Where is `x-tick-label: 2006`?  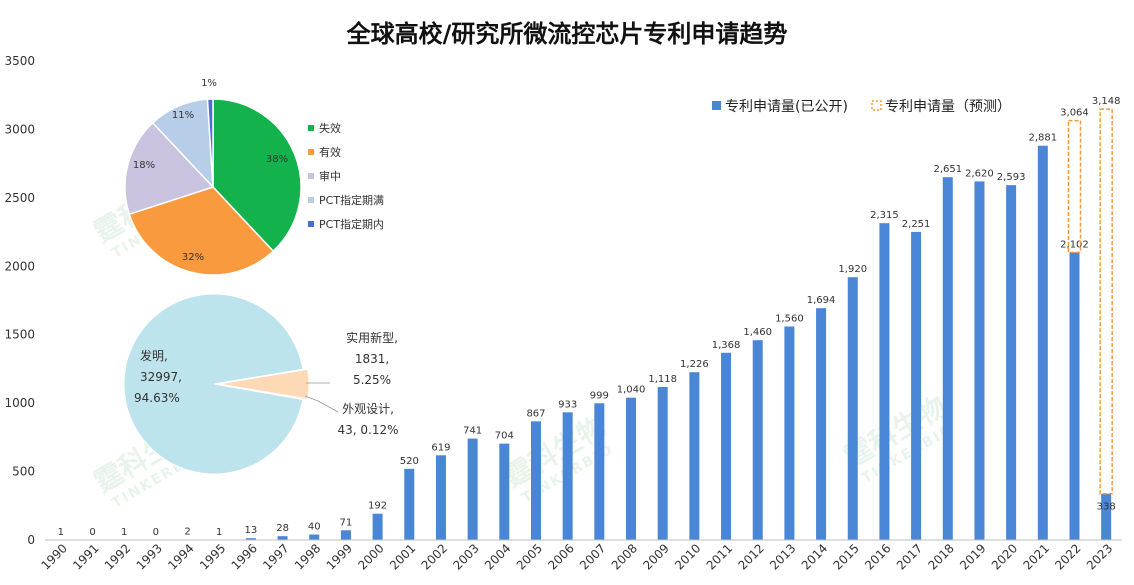
x-tick-label: 2006 is located at coordinates (560, 556).